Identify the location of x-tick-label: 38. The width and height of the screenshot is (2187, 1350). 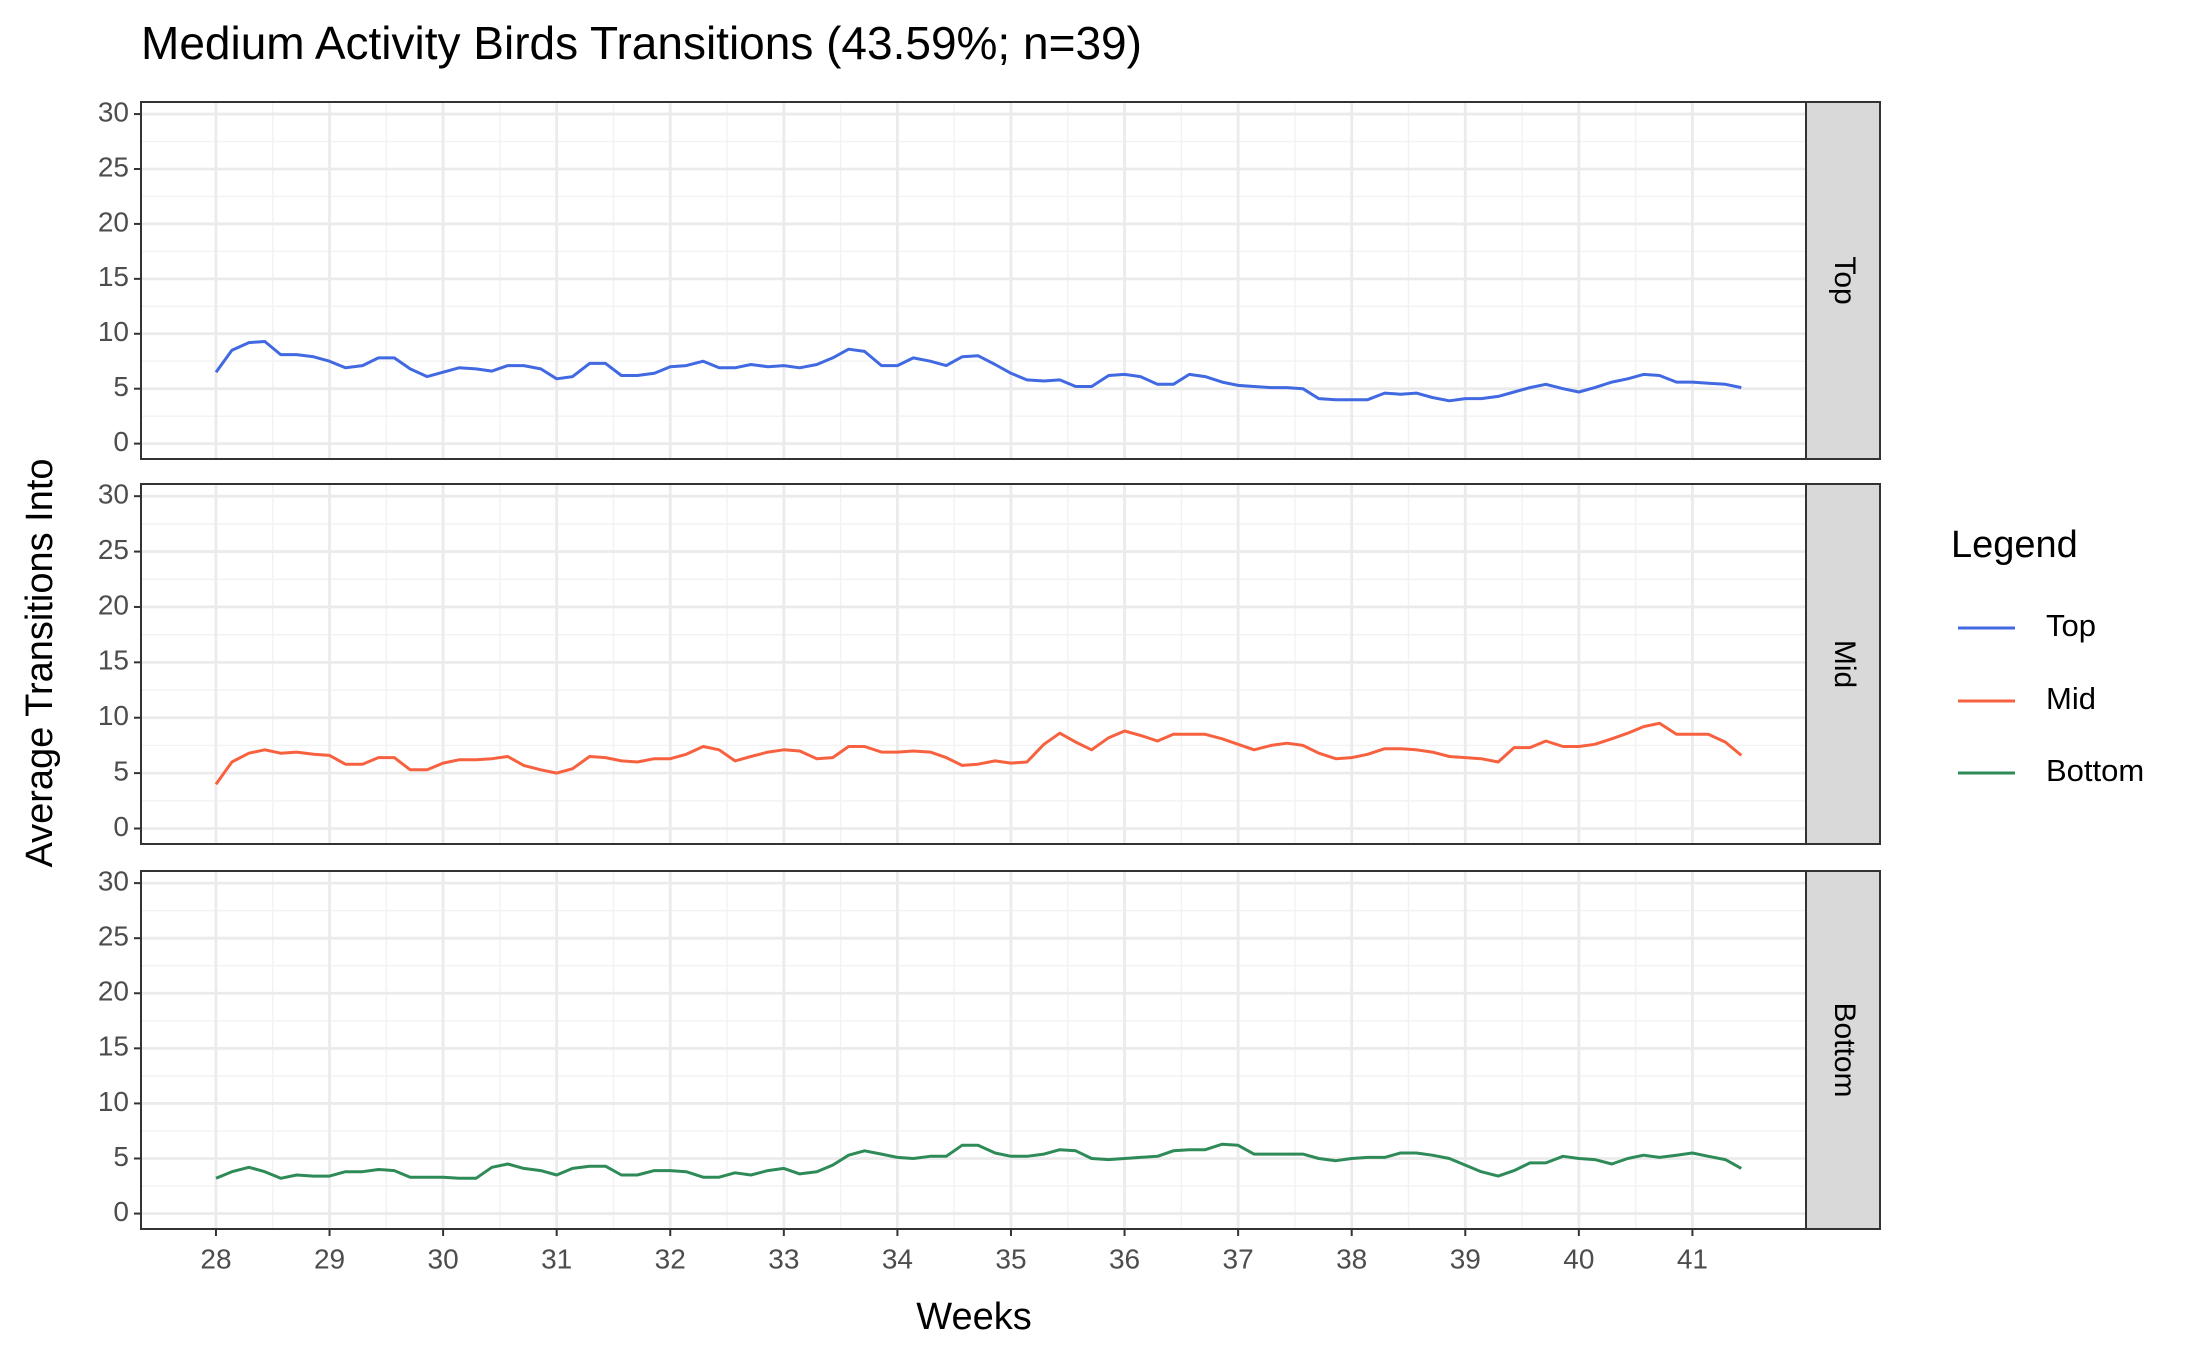
(1351, 1258).